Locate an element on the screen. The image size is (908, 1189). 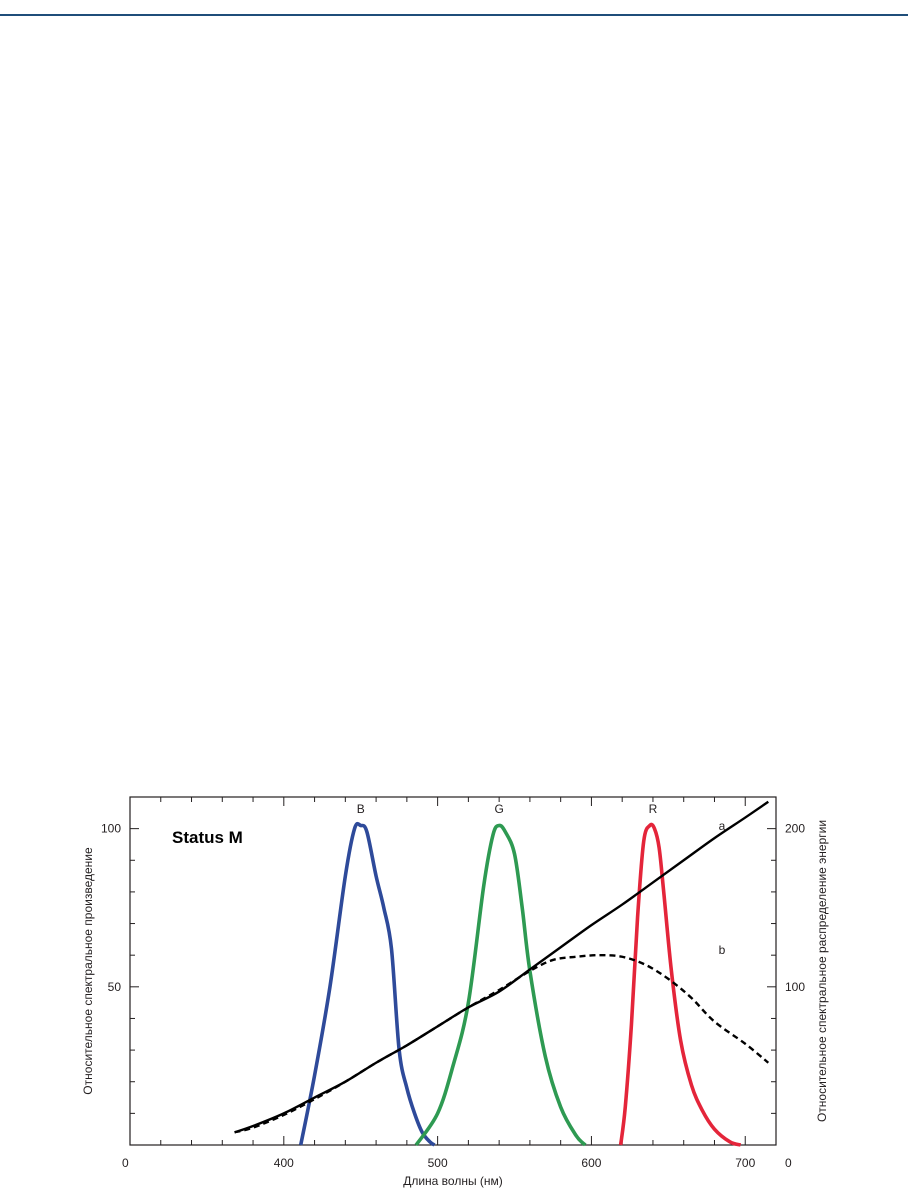
x-axis-title: Длина волны (нм) is located at coordinates (453, 1181).